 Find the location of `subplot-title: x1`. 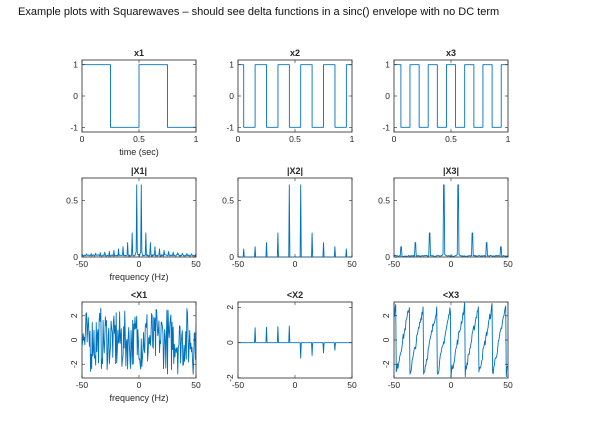

subplot-title: x1 is located at coordinates (139, 53).